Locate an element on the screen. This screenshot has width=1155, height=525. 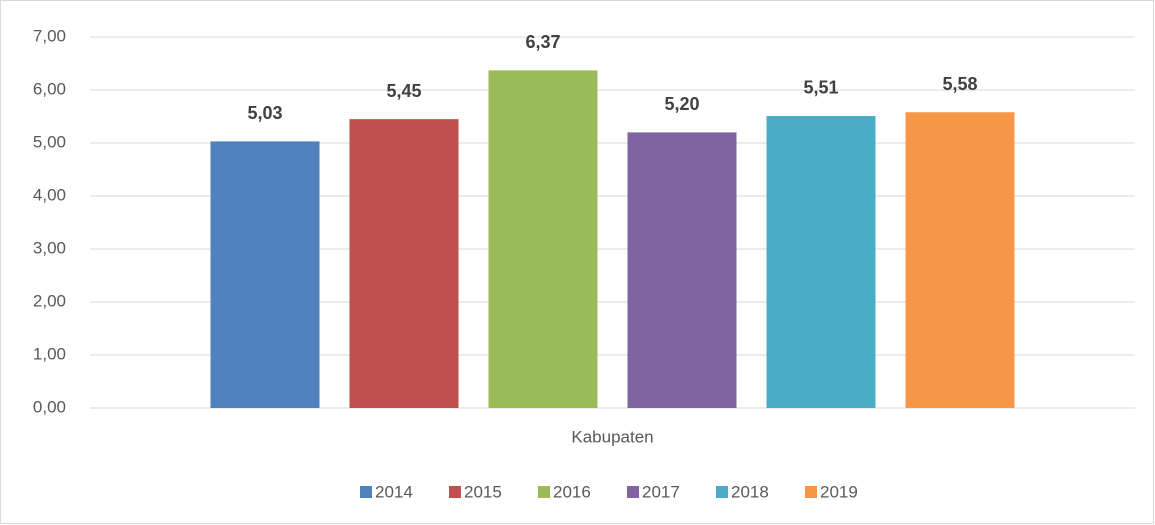
legend-label: 2018 is located at coordinates (750, 491).